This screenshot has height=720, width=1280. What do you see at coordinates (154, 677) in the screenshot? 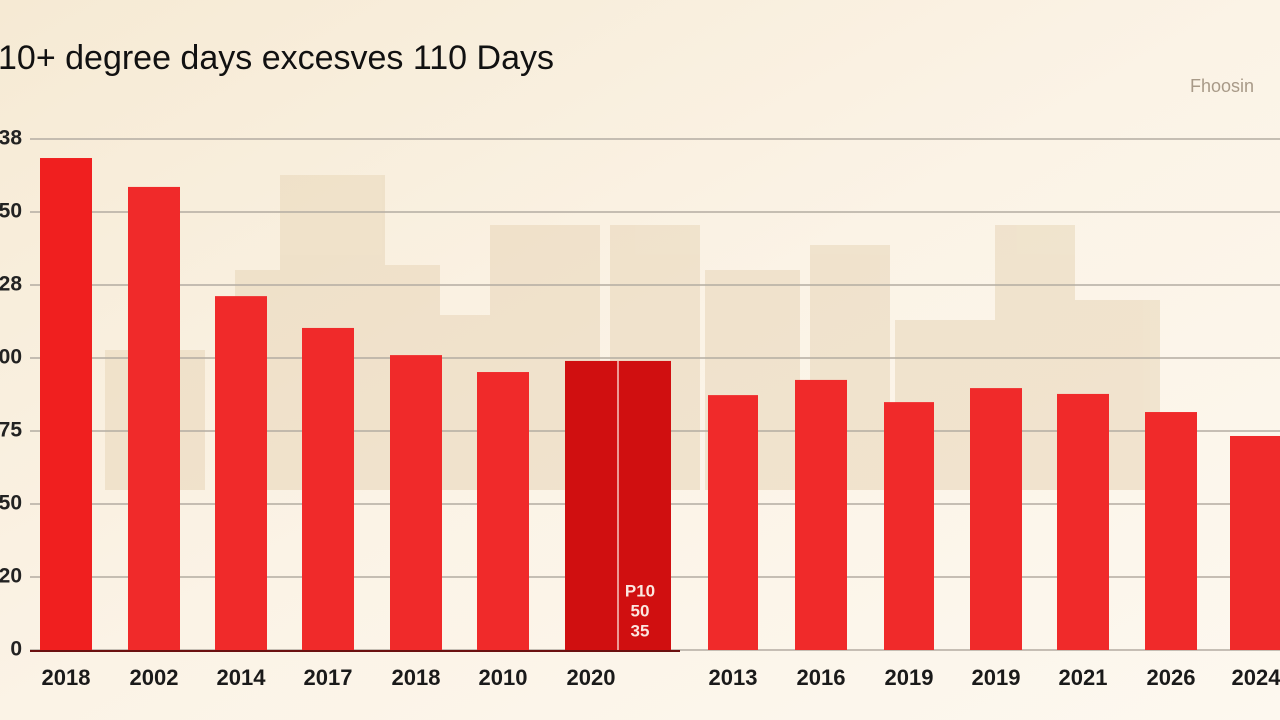
I see `x-tick-label: 2002` at bounding box center [154, 677].